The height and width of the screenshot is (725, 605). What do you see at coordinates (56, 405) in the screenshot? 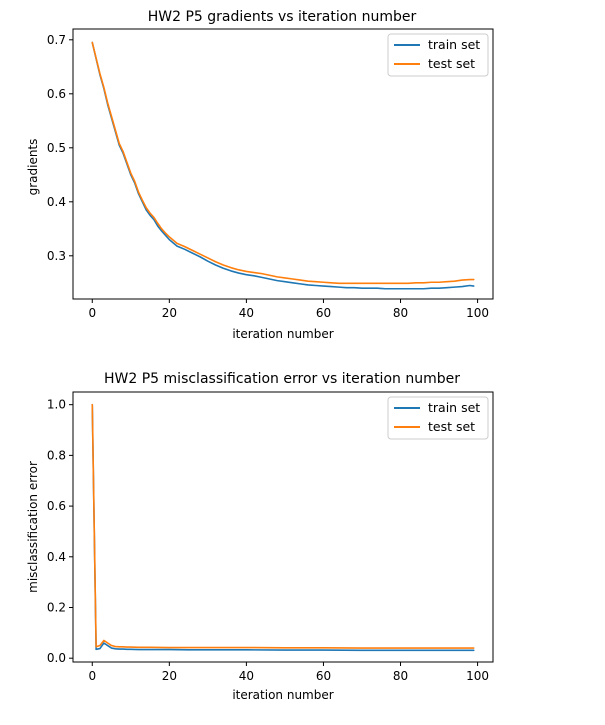
I see `y-tick-label: 1.0` at bounding box center [56, 405].